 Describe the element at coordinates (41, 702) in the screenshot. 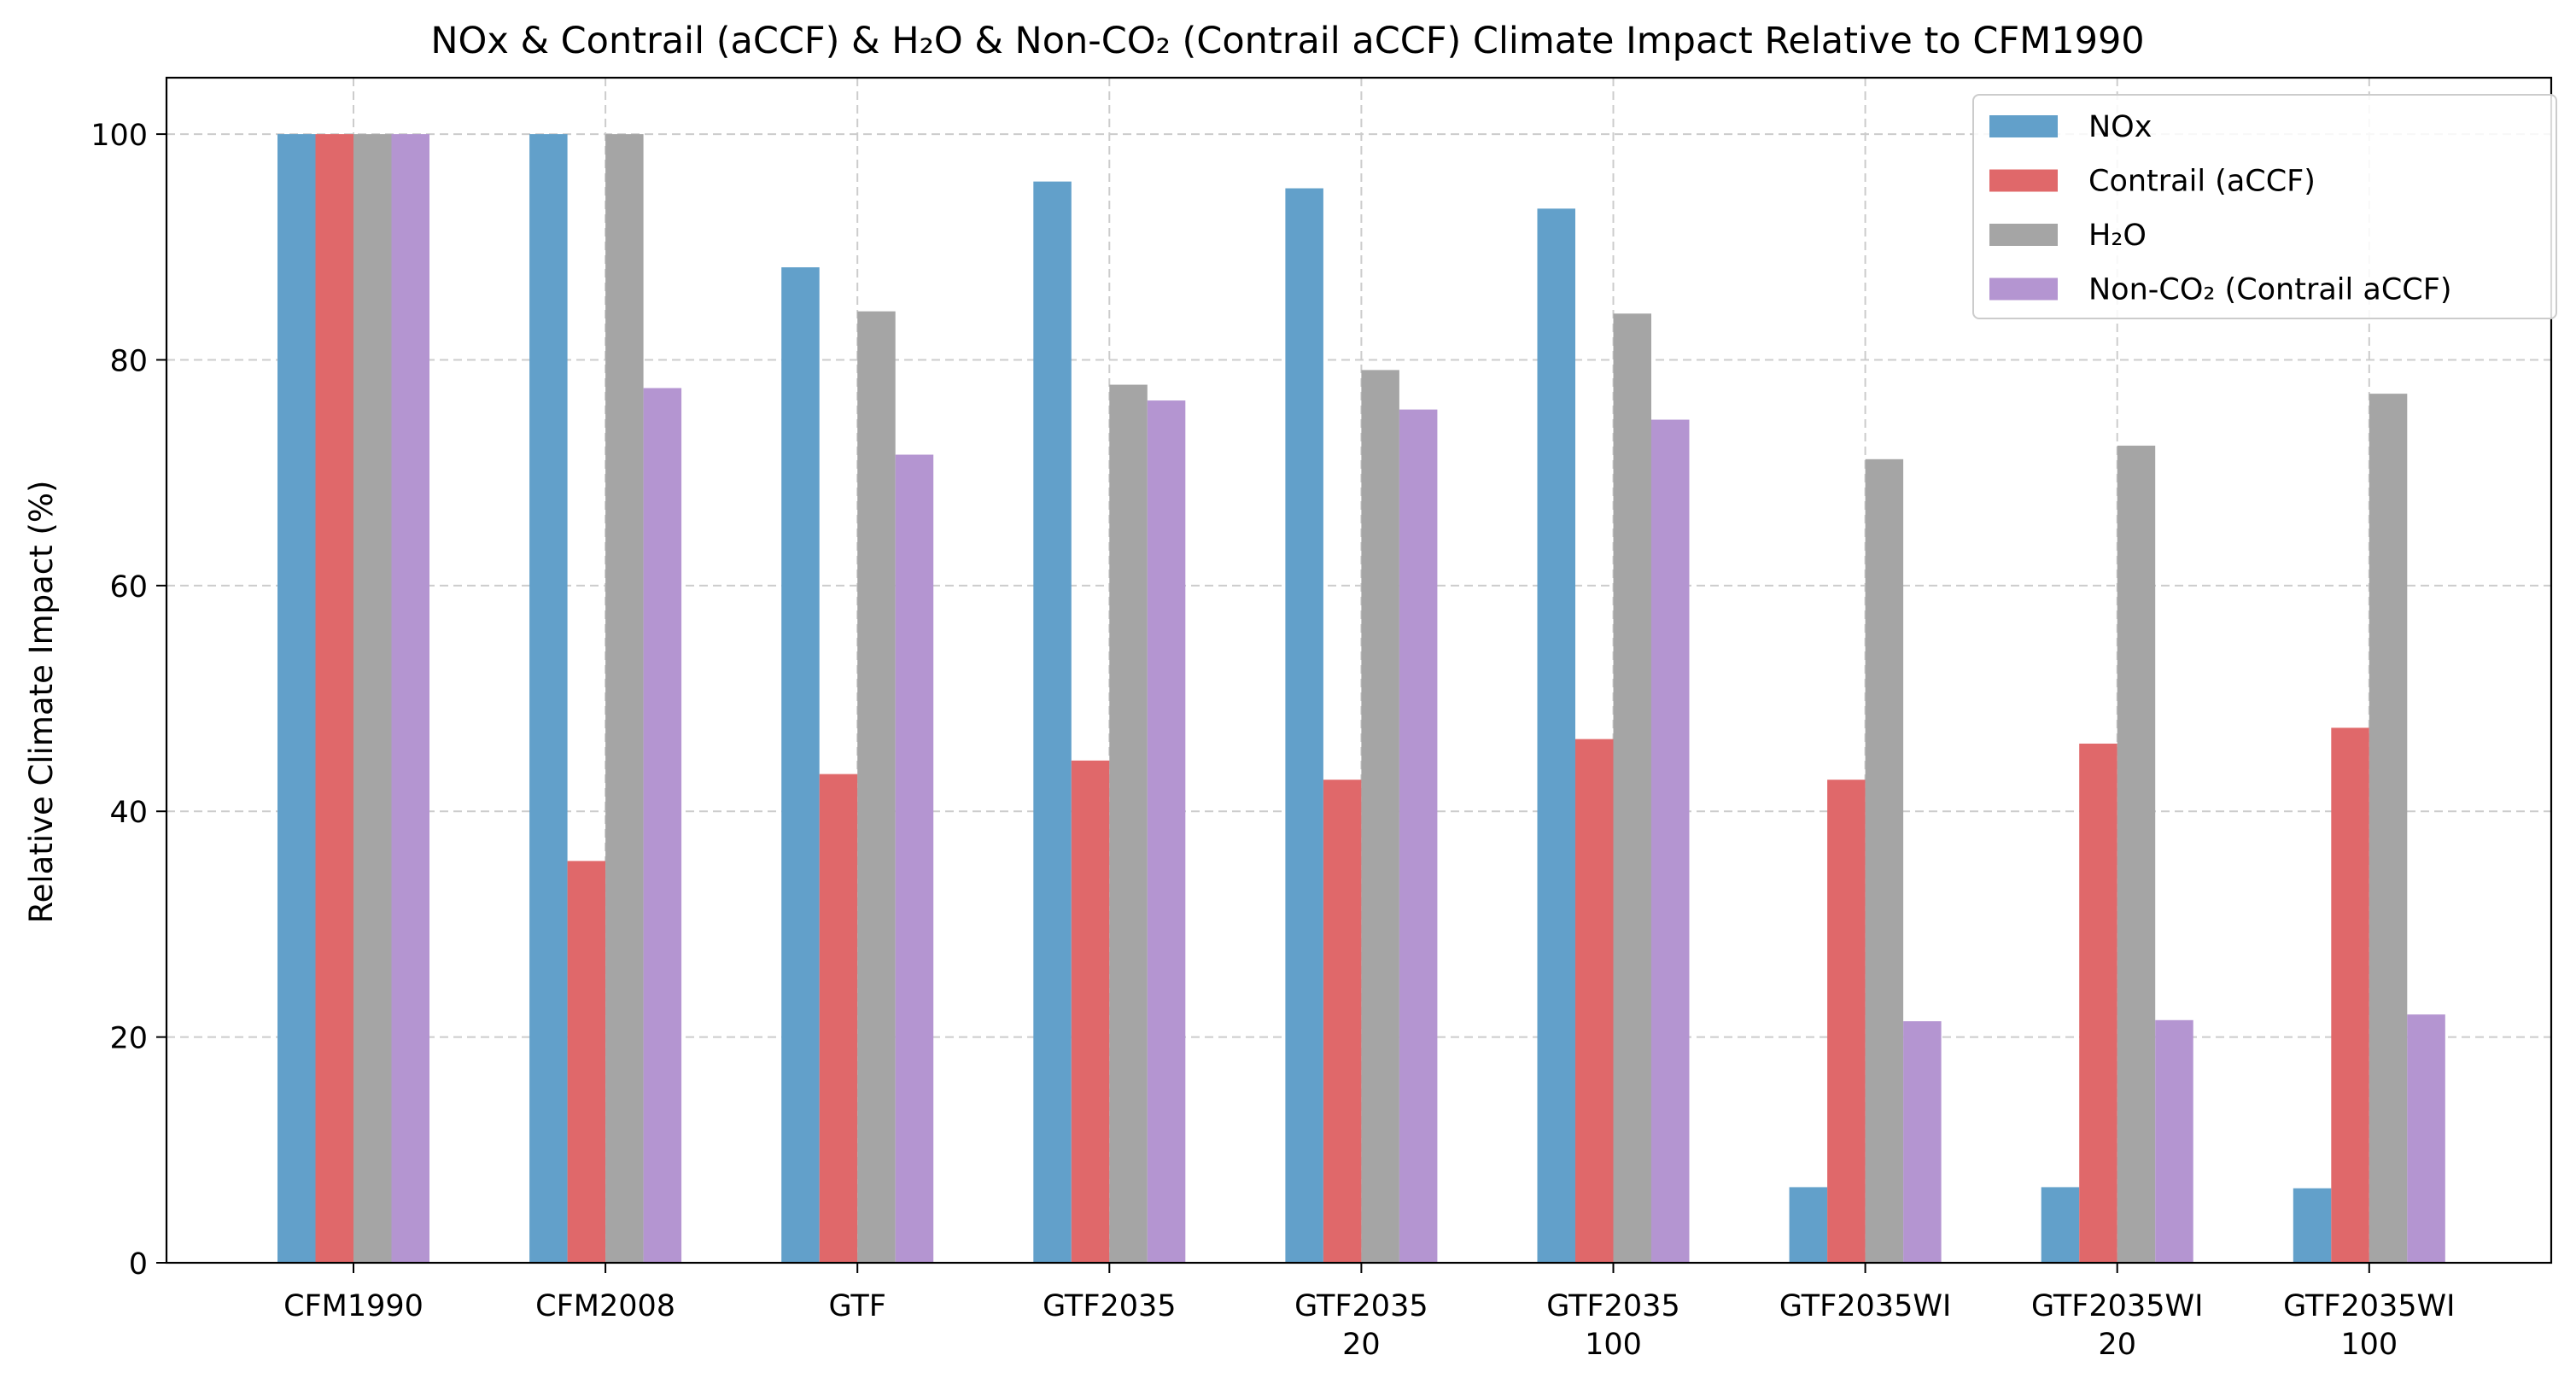

I see `y-axis-label: Relative Climate Impact (%)` at that location.